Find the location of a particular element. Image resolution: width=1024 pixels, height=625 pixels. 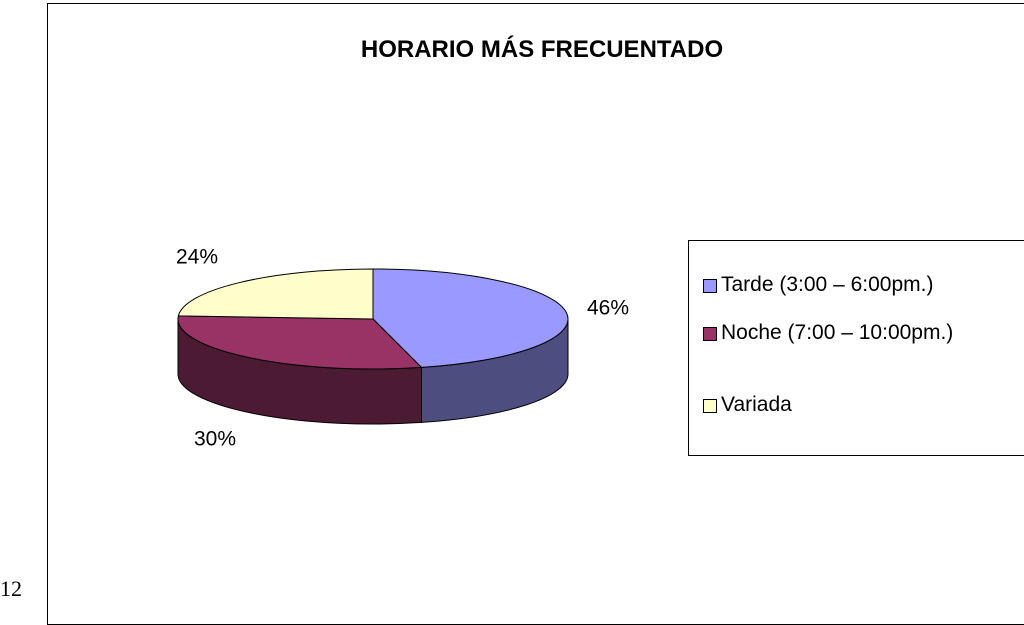

page-number: 12 is located at coordinates (11, 588).